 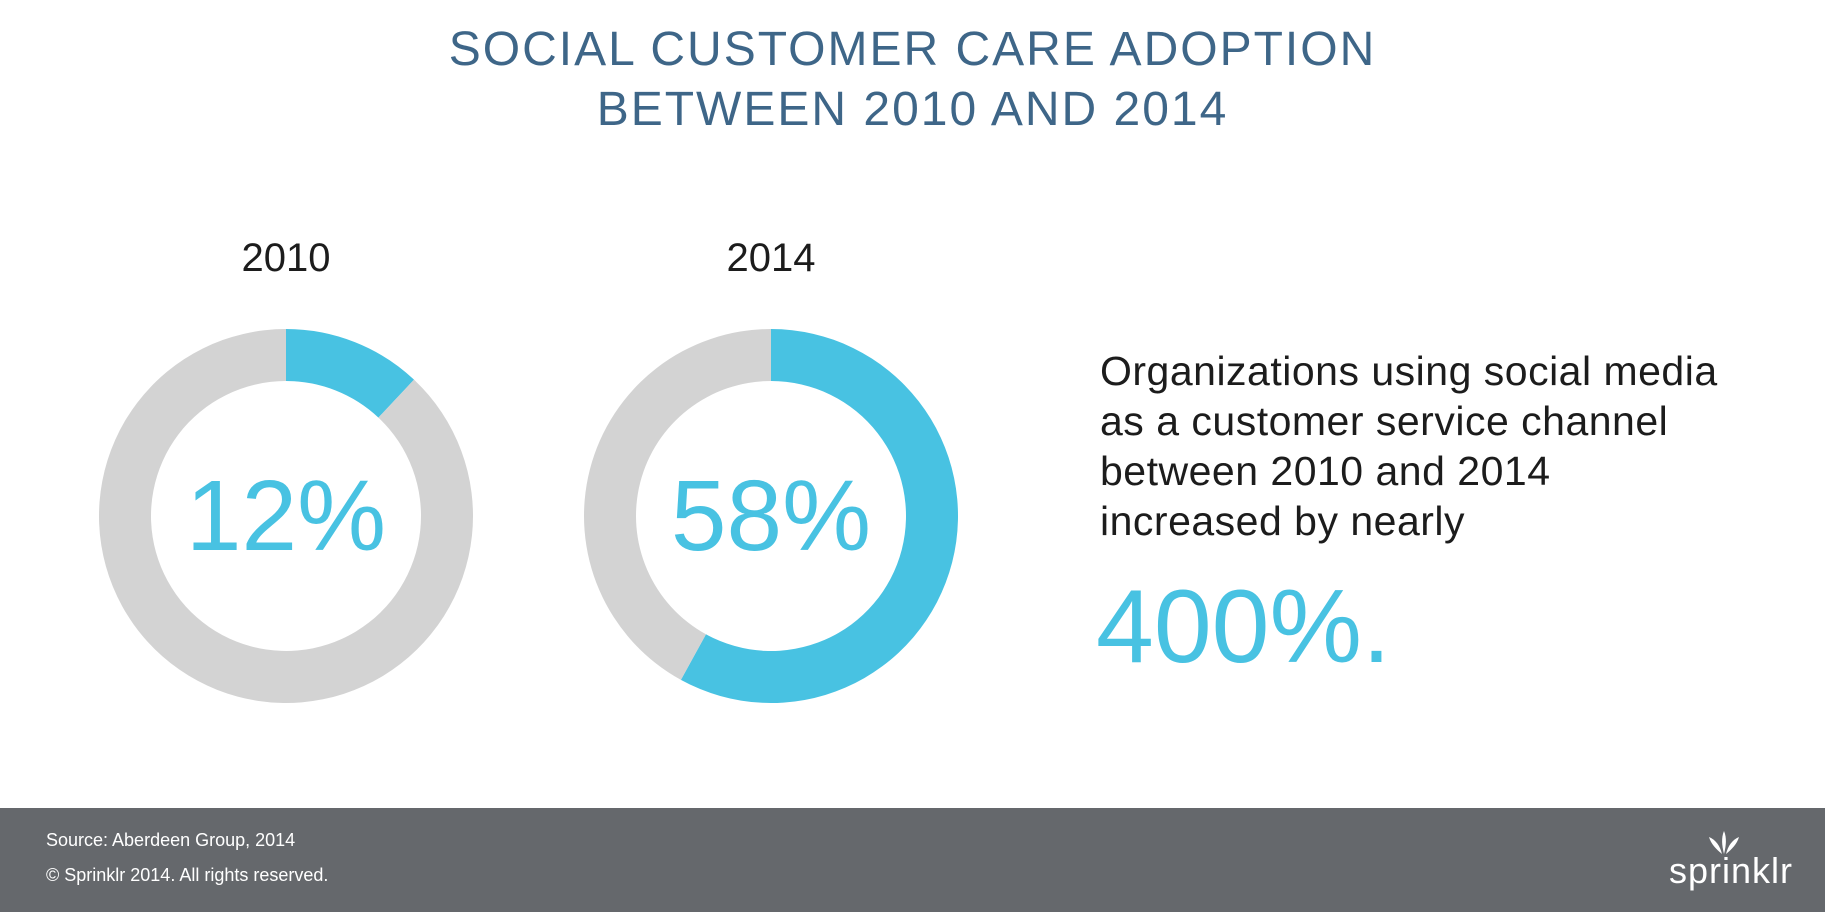 What do you see at coordinates (286, 516) in the screenshot?
I see `donut-2010-center-label: 12%` at bounding box center [286, 516].